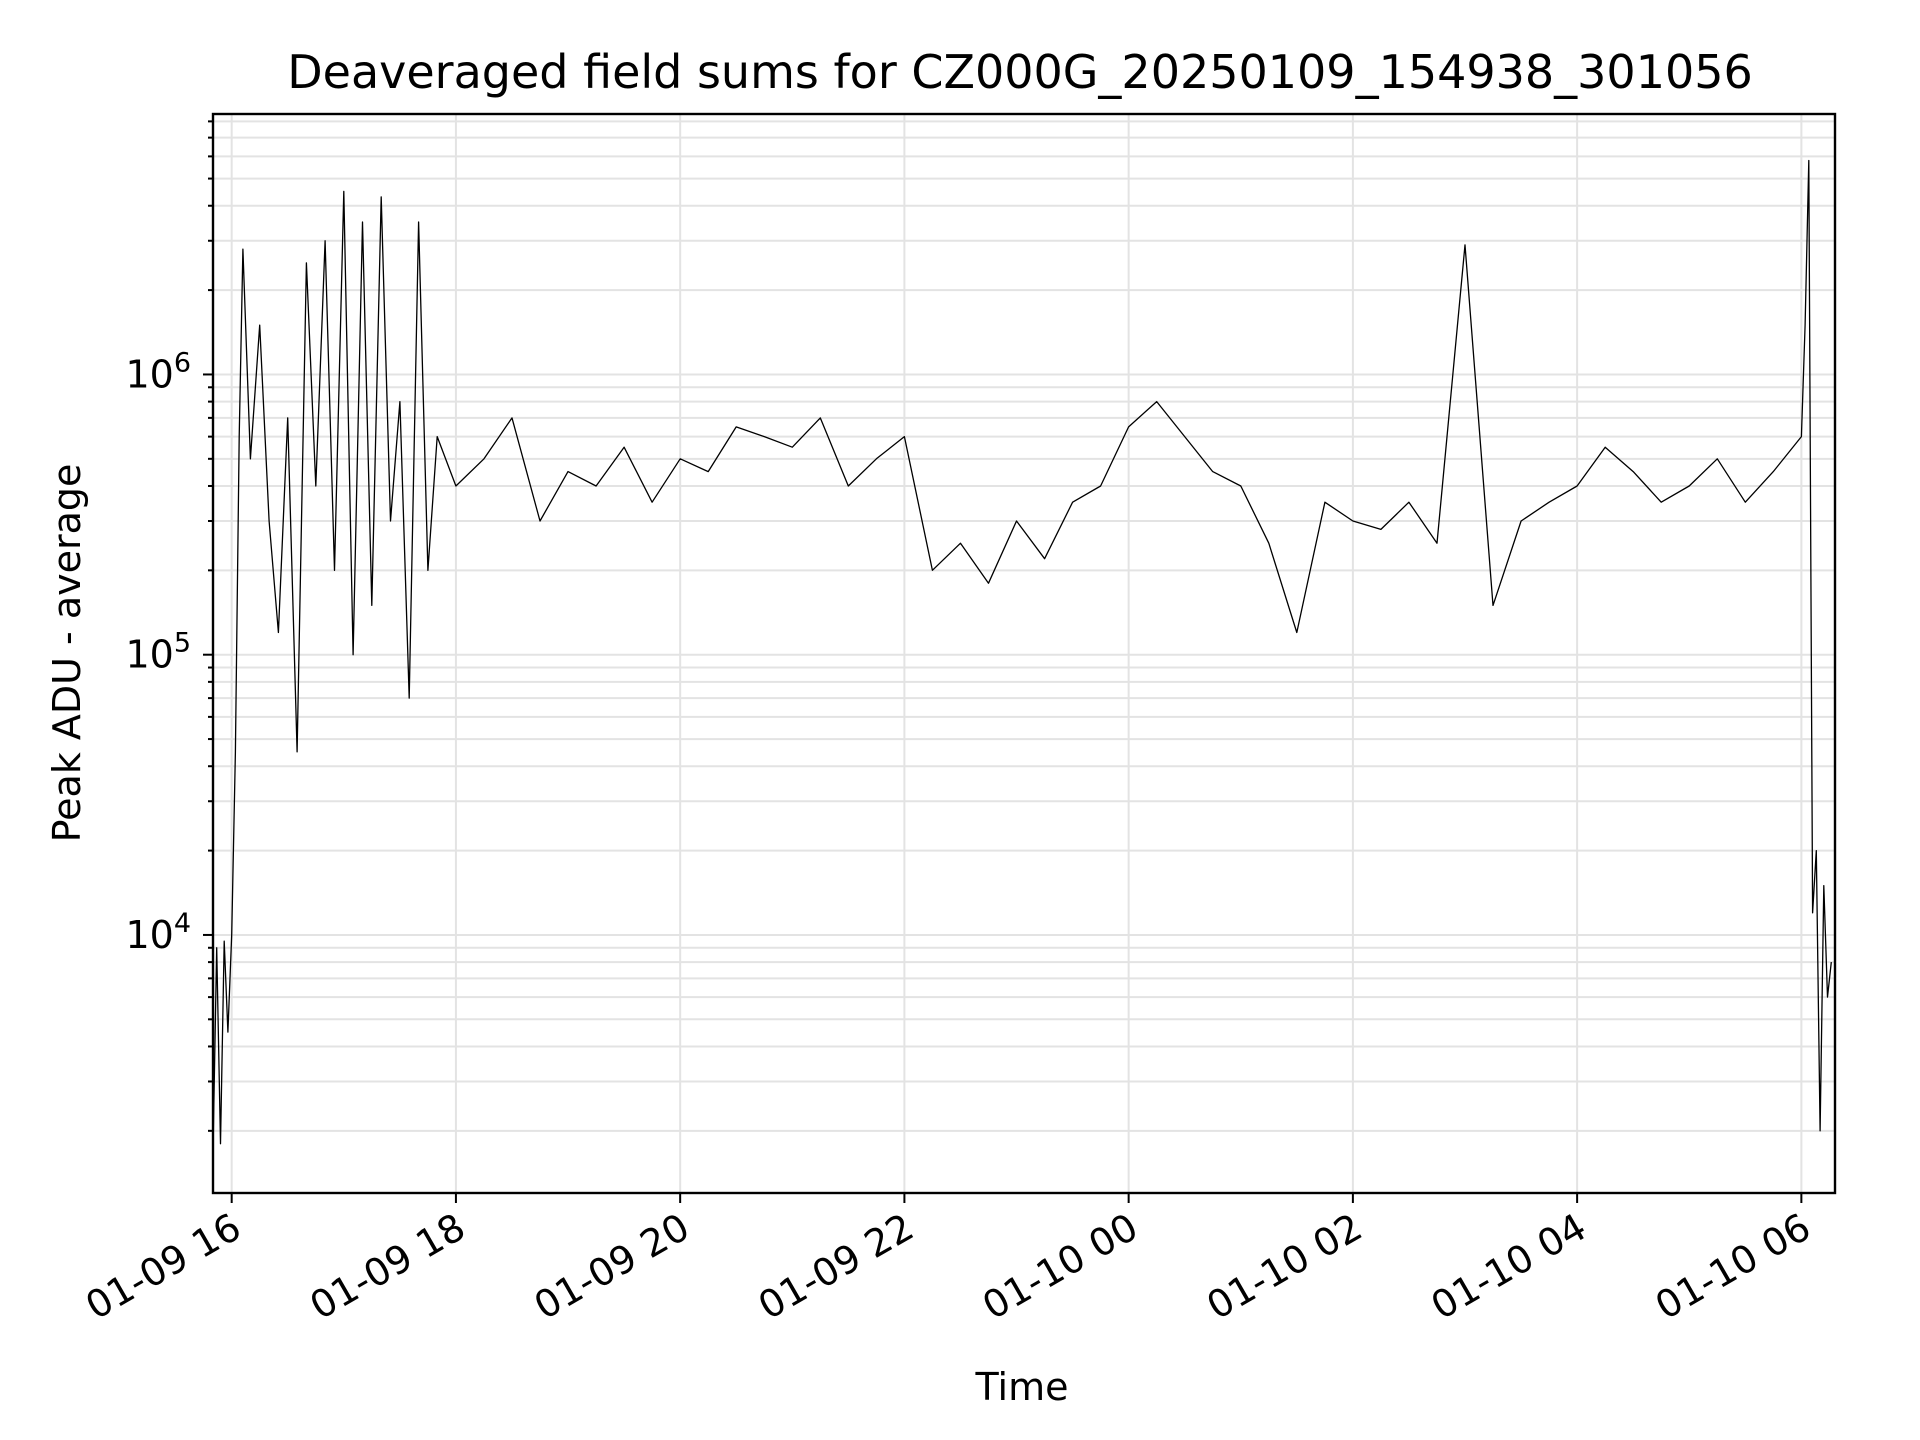 The height and width of the screenshot is (1440, 1920). I want to click on x-tick-label: 01-09 20, so click(612, 1267).